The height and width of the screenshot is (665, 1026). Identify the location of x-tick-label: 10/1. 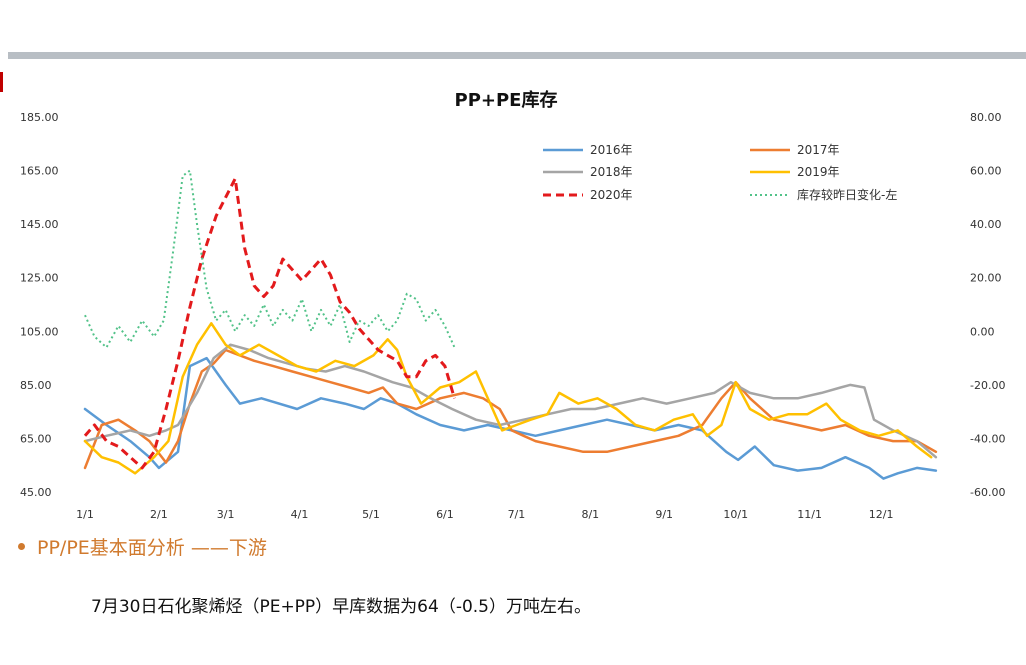
(735, 514).